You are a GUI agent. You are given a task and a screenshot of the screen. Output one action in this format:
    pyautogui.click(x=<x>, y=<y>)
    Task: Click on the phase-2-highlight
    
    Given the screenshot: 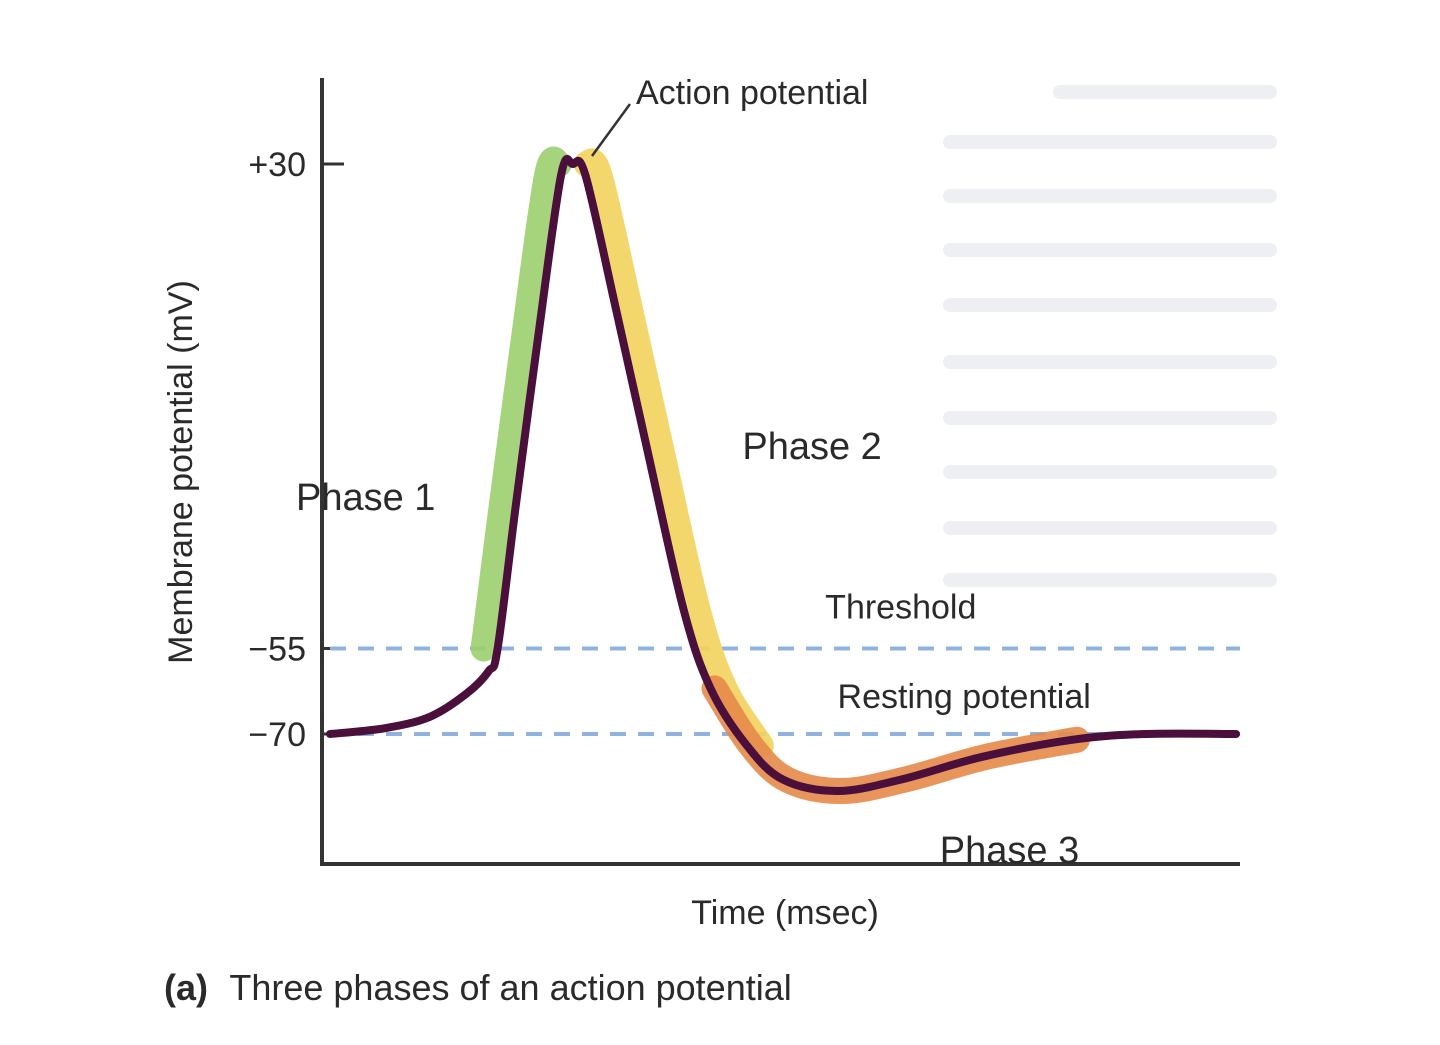 What is the action you would take?
    pyautogui.click(x=673, y=453)
    